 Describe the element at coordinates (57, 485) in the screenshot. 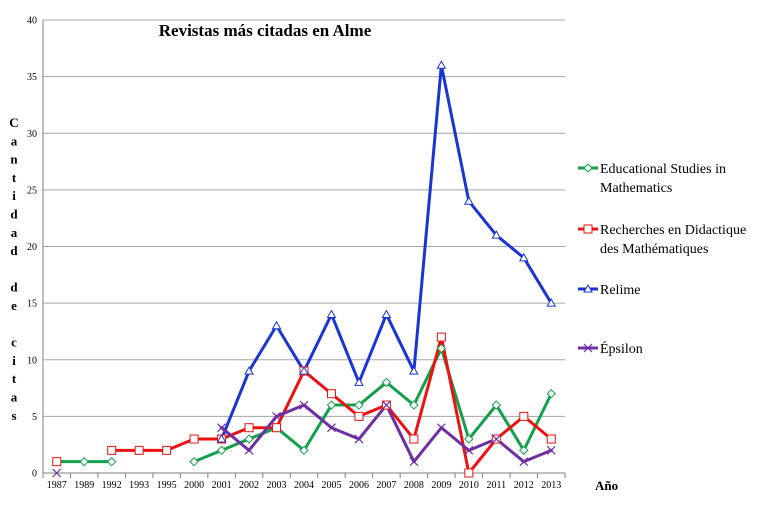

I see `x-tick-label: 1987` at that location.